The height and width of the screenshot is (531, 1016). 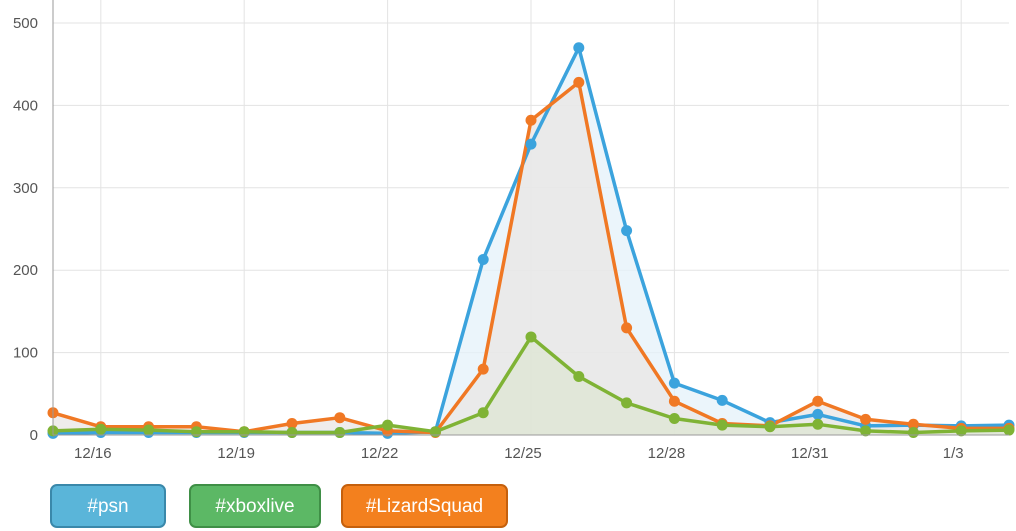 What do you see at coordinates (236, 453) in the screenshot?
I see `x-tick-label: 12/19` at bounding box center [236, 453].